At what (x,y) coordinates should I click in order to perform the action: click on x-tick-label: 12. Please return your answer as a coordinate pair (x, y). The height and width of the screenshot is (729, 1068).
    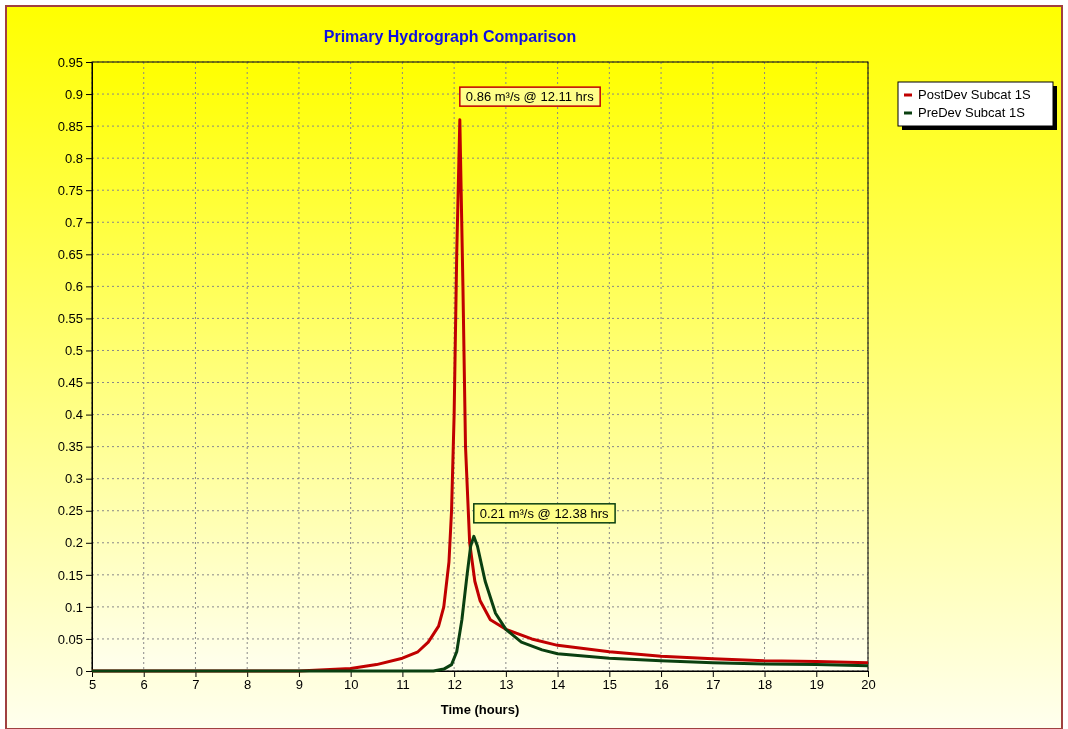
    Looking at the image, I should click on (454, 685).